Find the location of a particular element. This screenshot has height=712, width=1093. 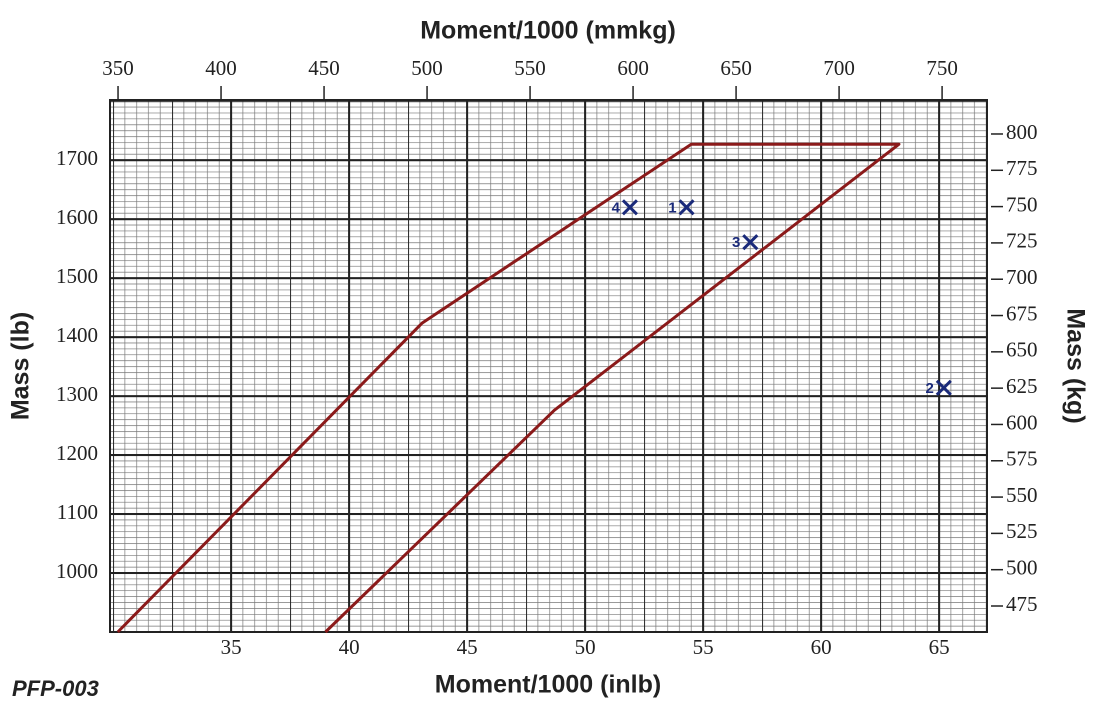

y-tick-label: 1700 is located at coordinates (77, 158).